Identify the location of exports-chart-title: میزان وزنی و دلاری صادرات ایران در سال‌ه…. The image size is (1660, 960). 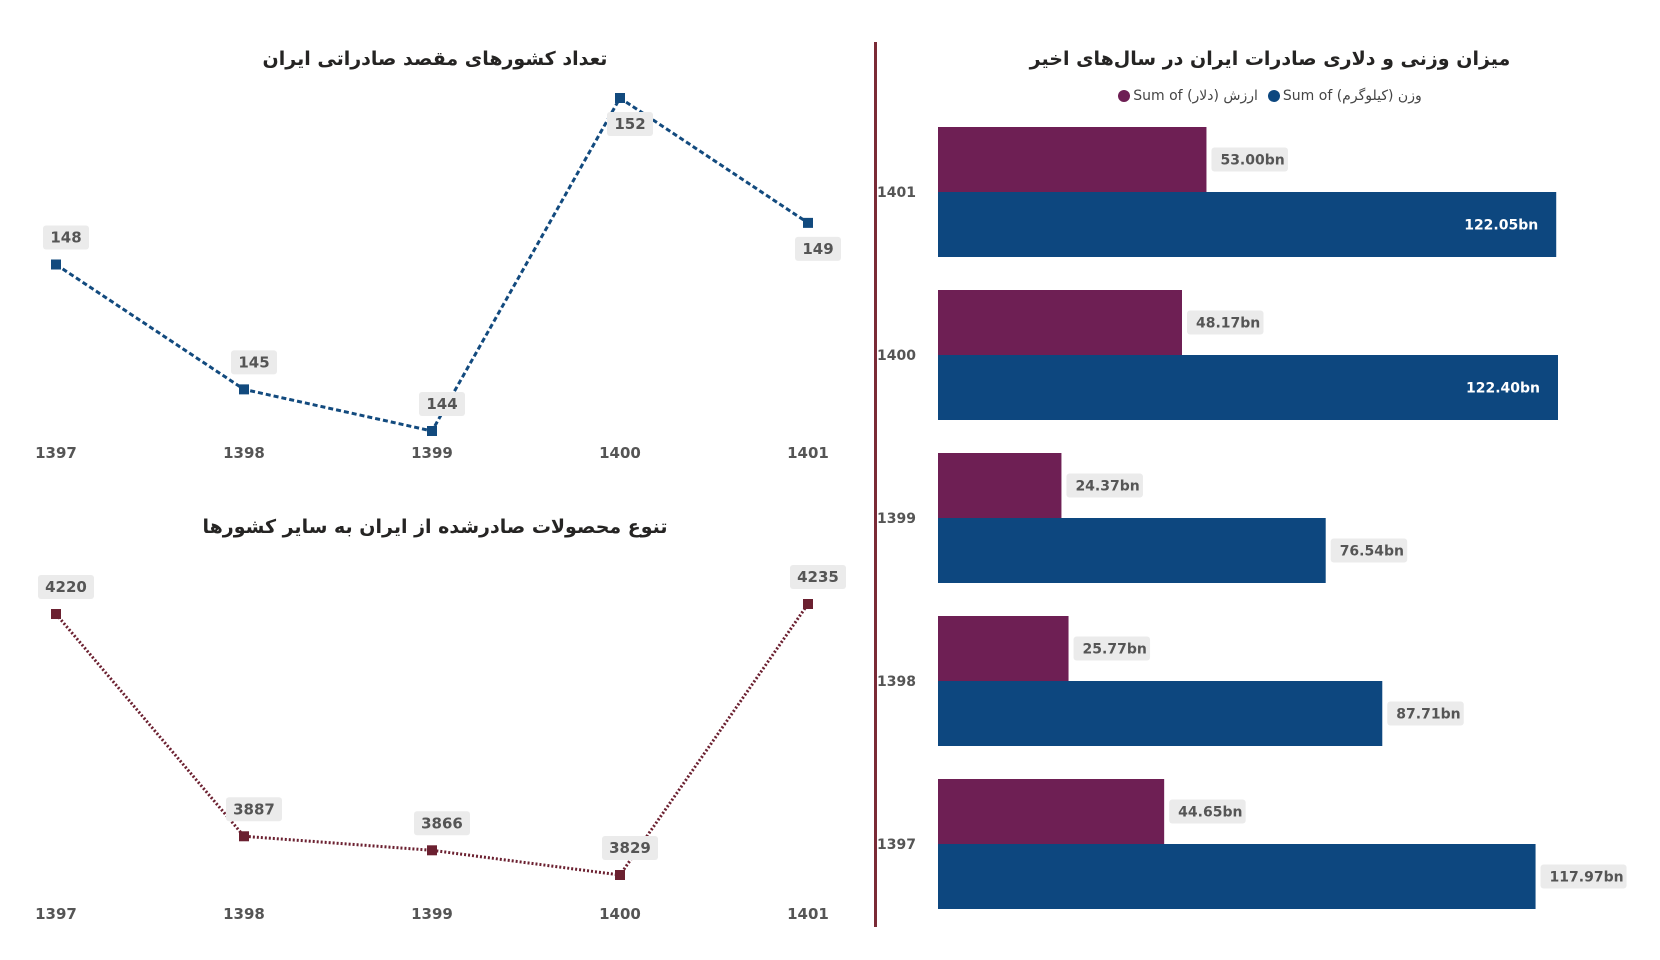
(1270, 59).